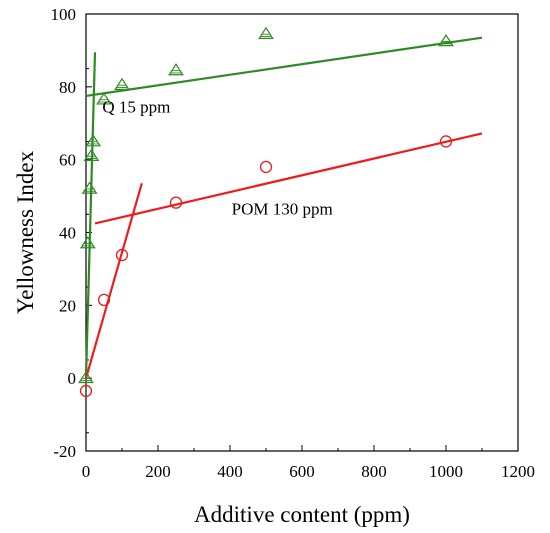  I want to click on y-axis-ticks: -20 0 20 40 60 80 100, so click(71, 233).